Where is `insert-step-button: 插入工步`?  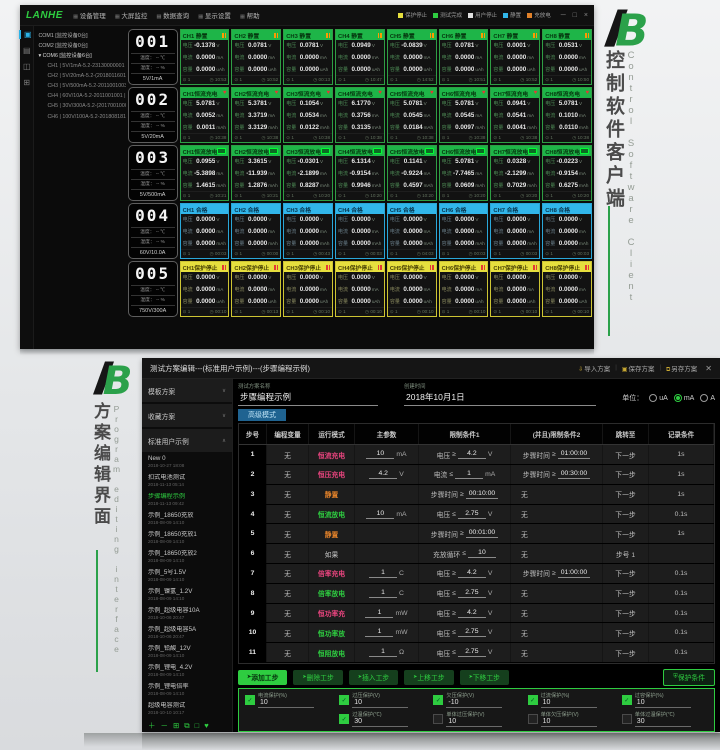
insert-step-button: 插入工步 is located at coordinates (373, 677).